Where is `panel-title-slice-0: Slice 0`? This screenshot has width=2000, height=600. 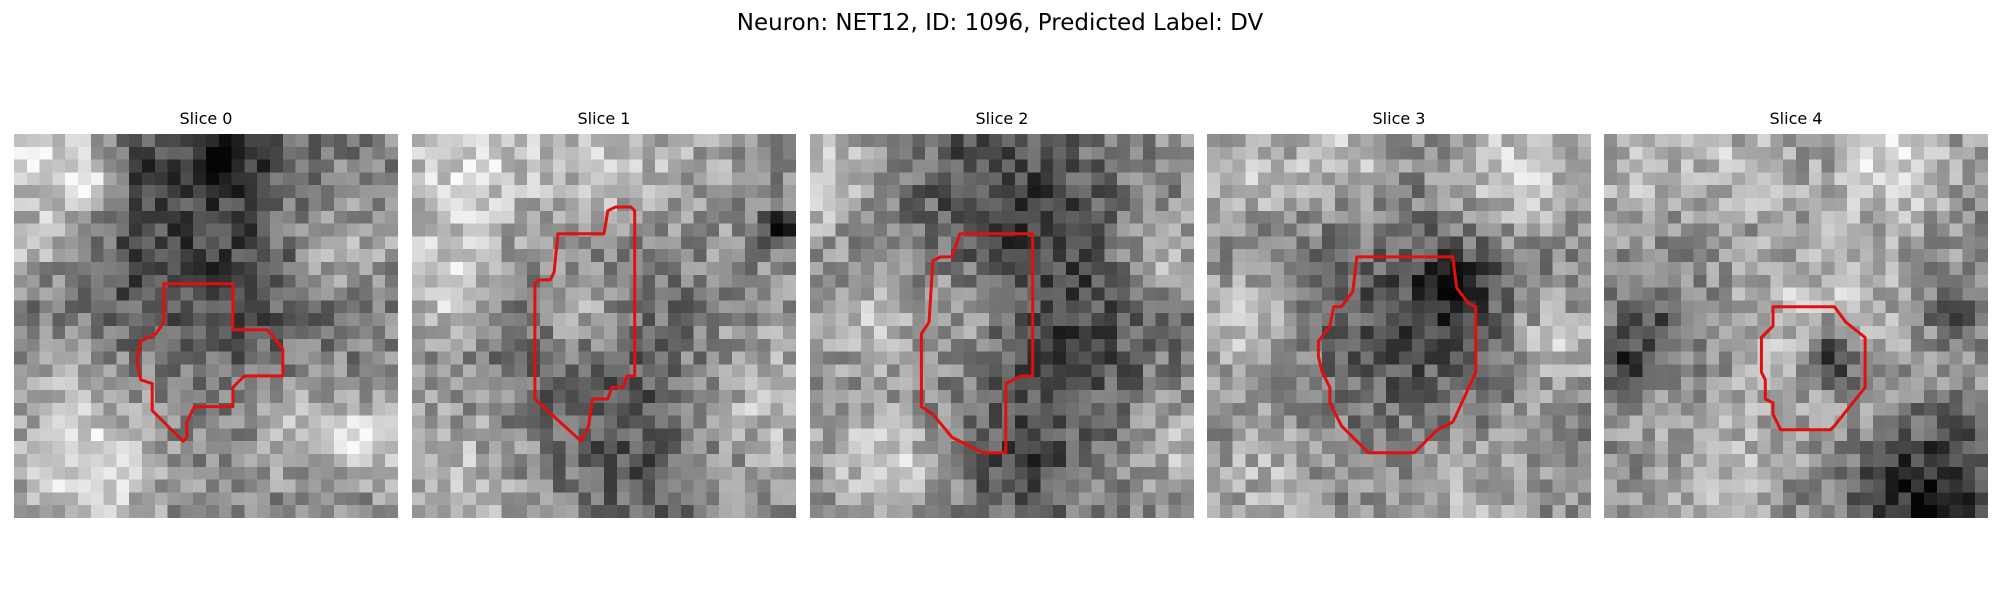
panel-title-slice-0: Slice 0 is located at coordinates (206, 118).